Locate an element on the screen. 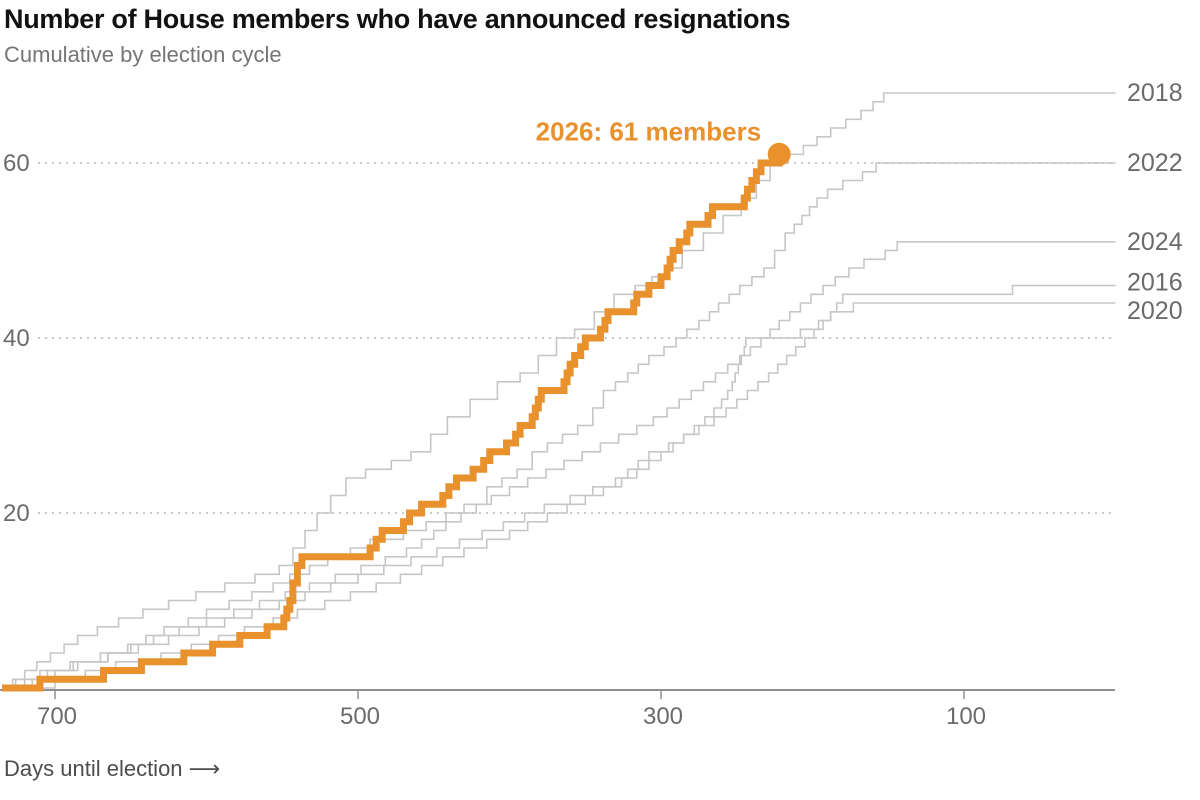 The height and width of the screenshot is (800, 1200). year-label-2016: 2016 is located at coordinates (1155, 283).